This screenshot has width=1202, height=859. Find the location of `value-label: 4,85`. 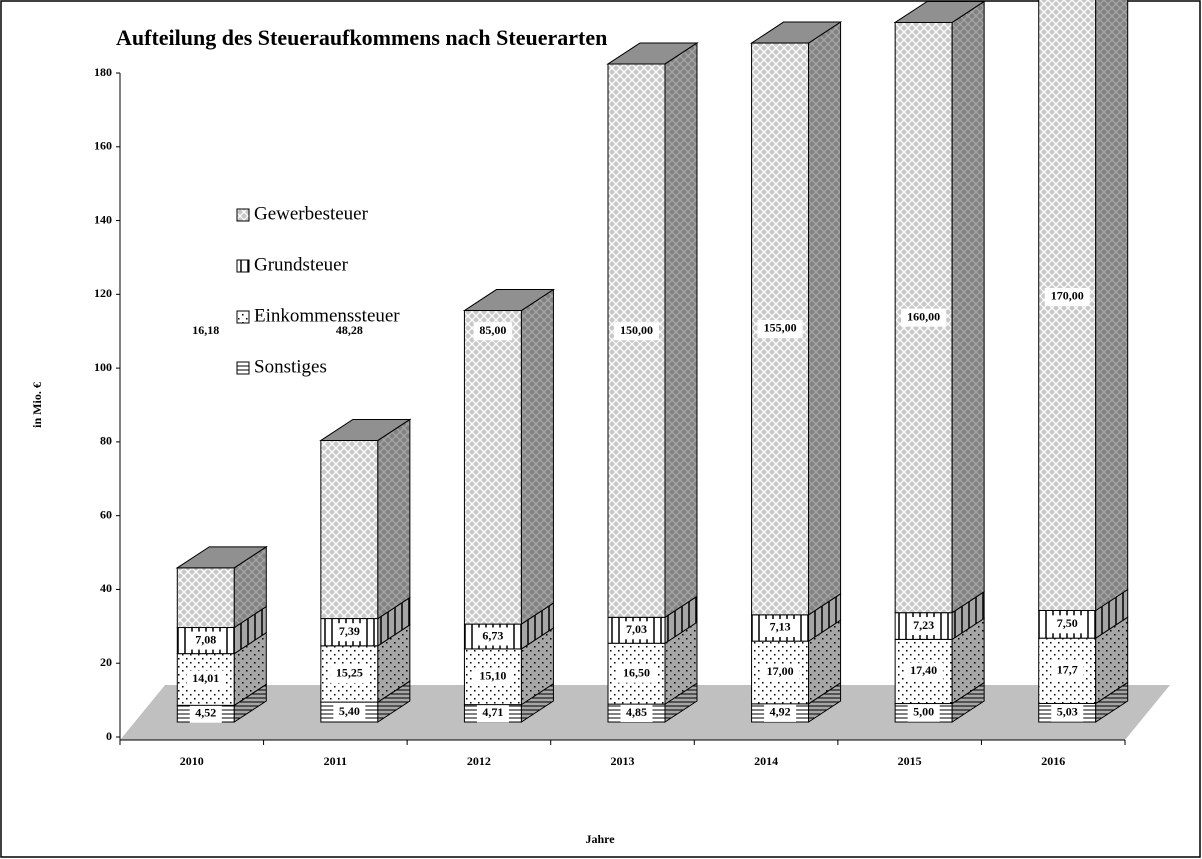

value-label: 4,85 is located at coordinates (636, 712).